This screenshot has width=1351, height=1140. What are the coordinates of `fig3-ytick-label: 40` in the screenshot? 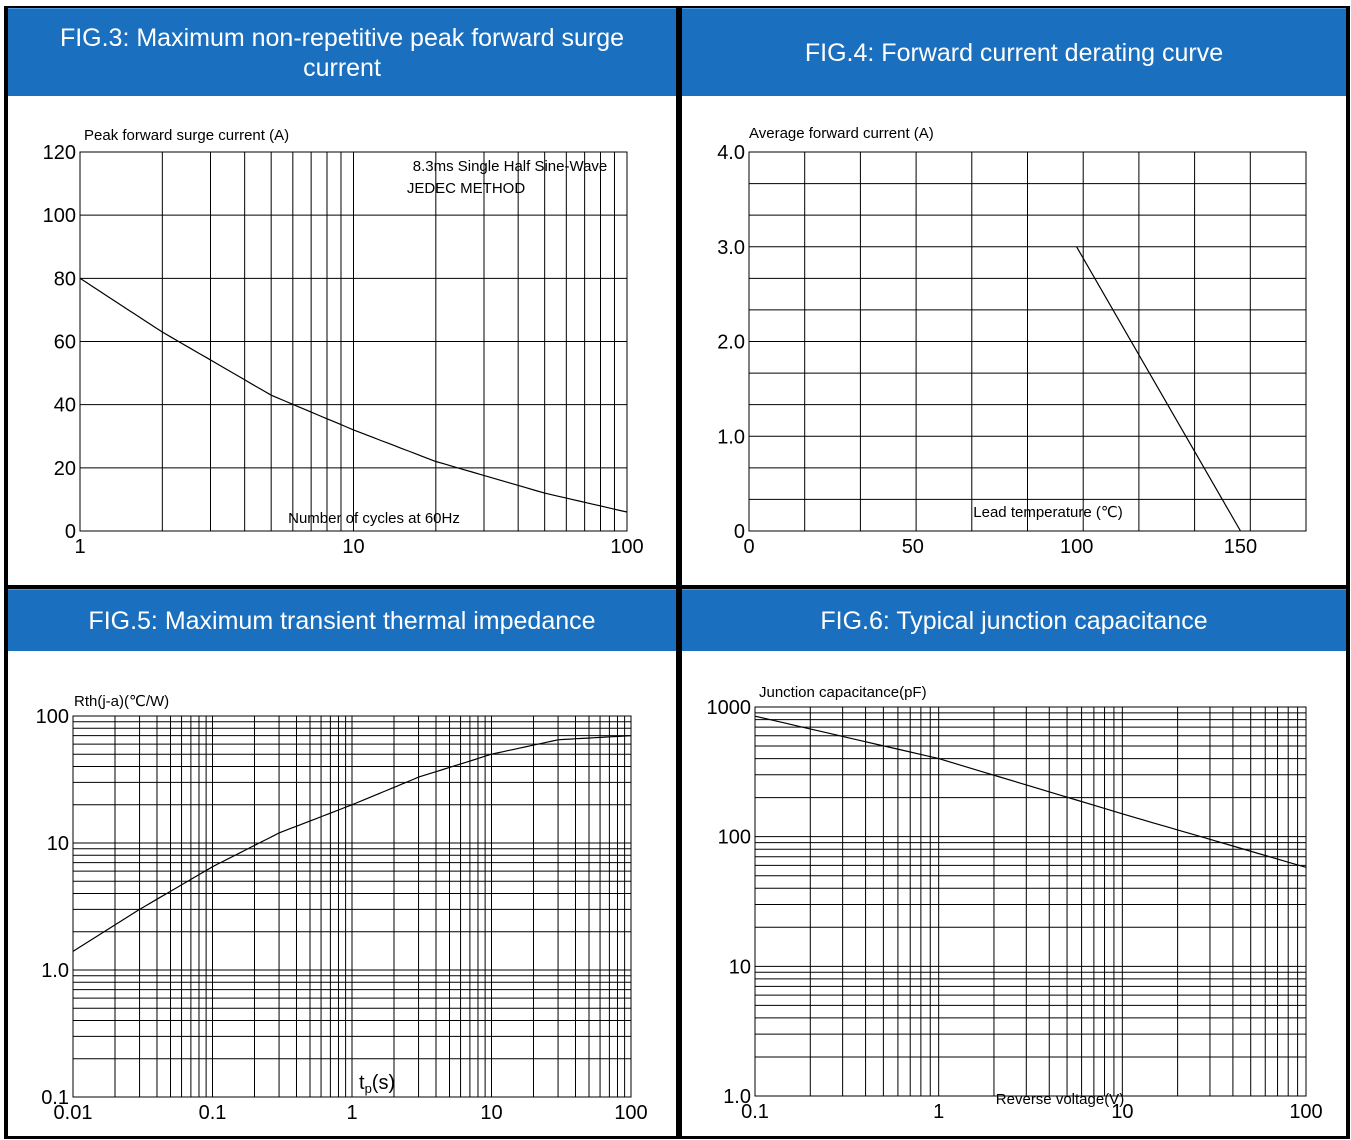 It's located at (65, 406).